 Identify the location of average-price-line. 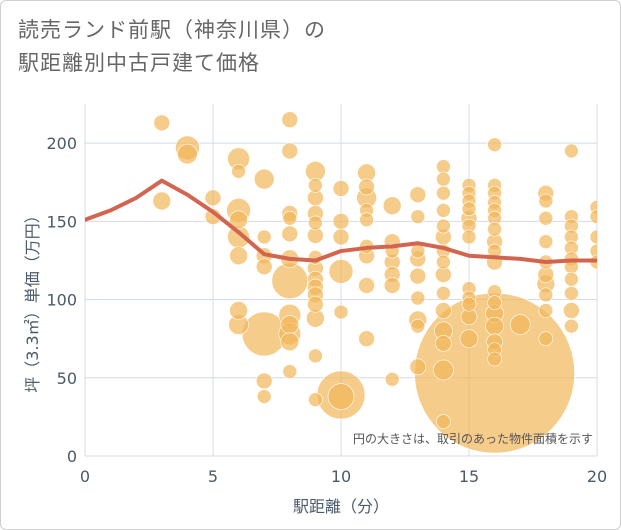
(341, 221).